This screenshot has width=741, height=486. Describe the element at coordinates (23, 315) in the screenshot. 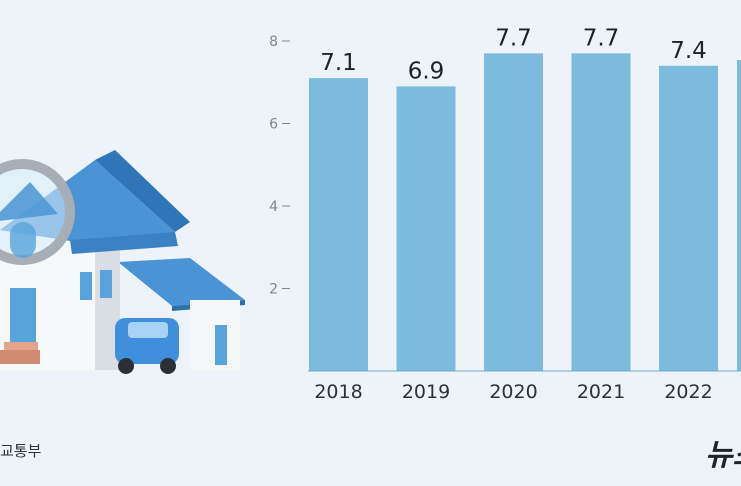

I see `house-door` at that location.